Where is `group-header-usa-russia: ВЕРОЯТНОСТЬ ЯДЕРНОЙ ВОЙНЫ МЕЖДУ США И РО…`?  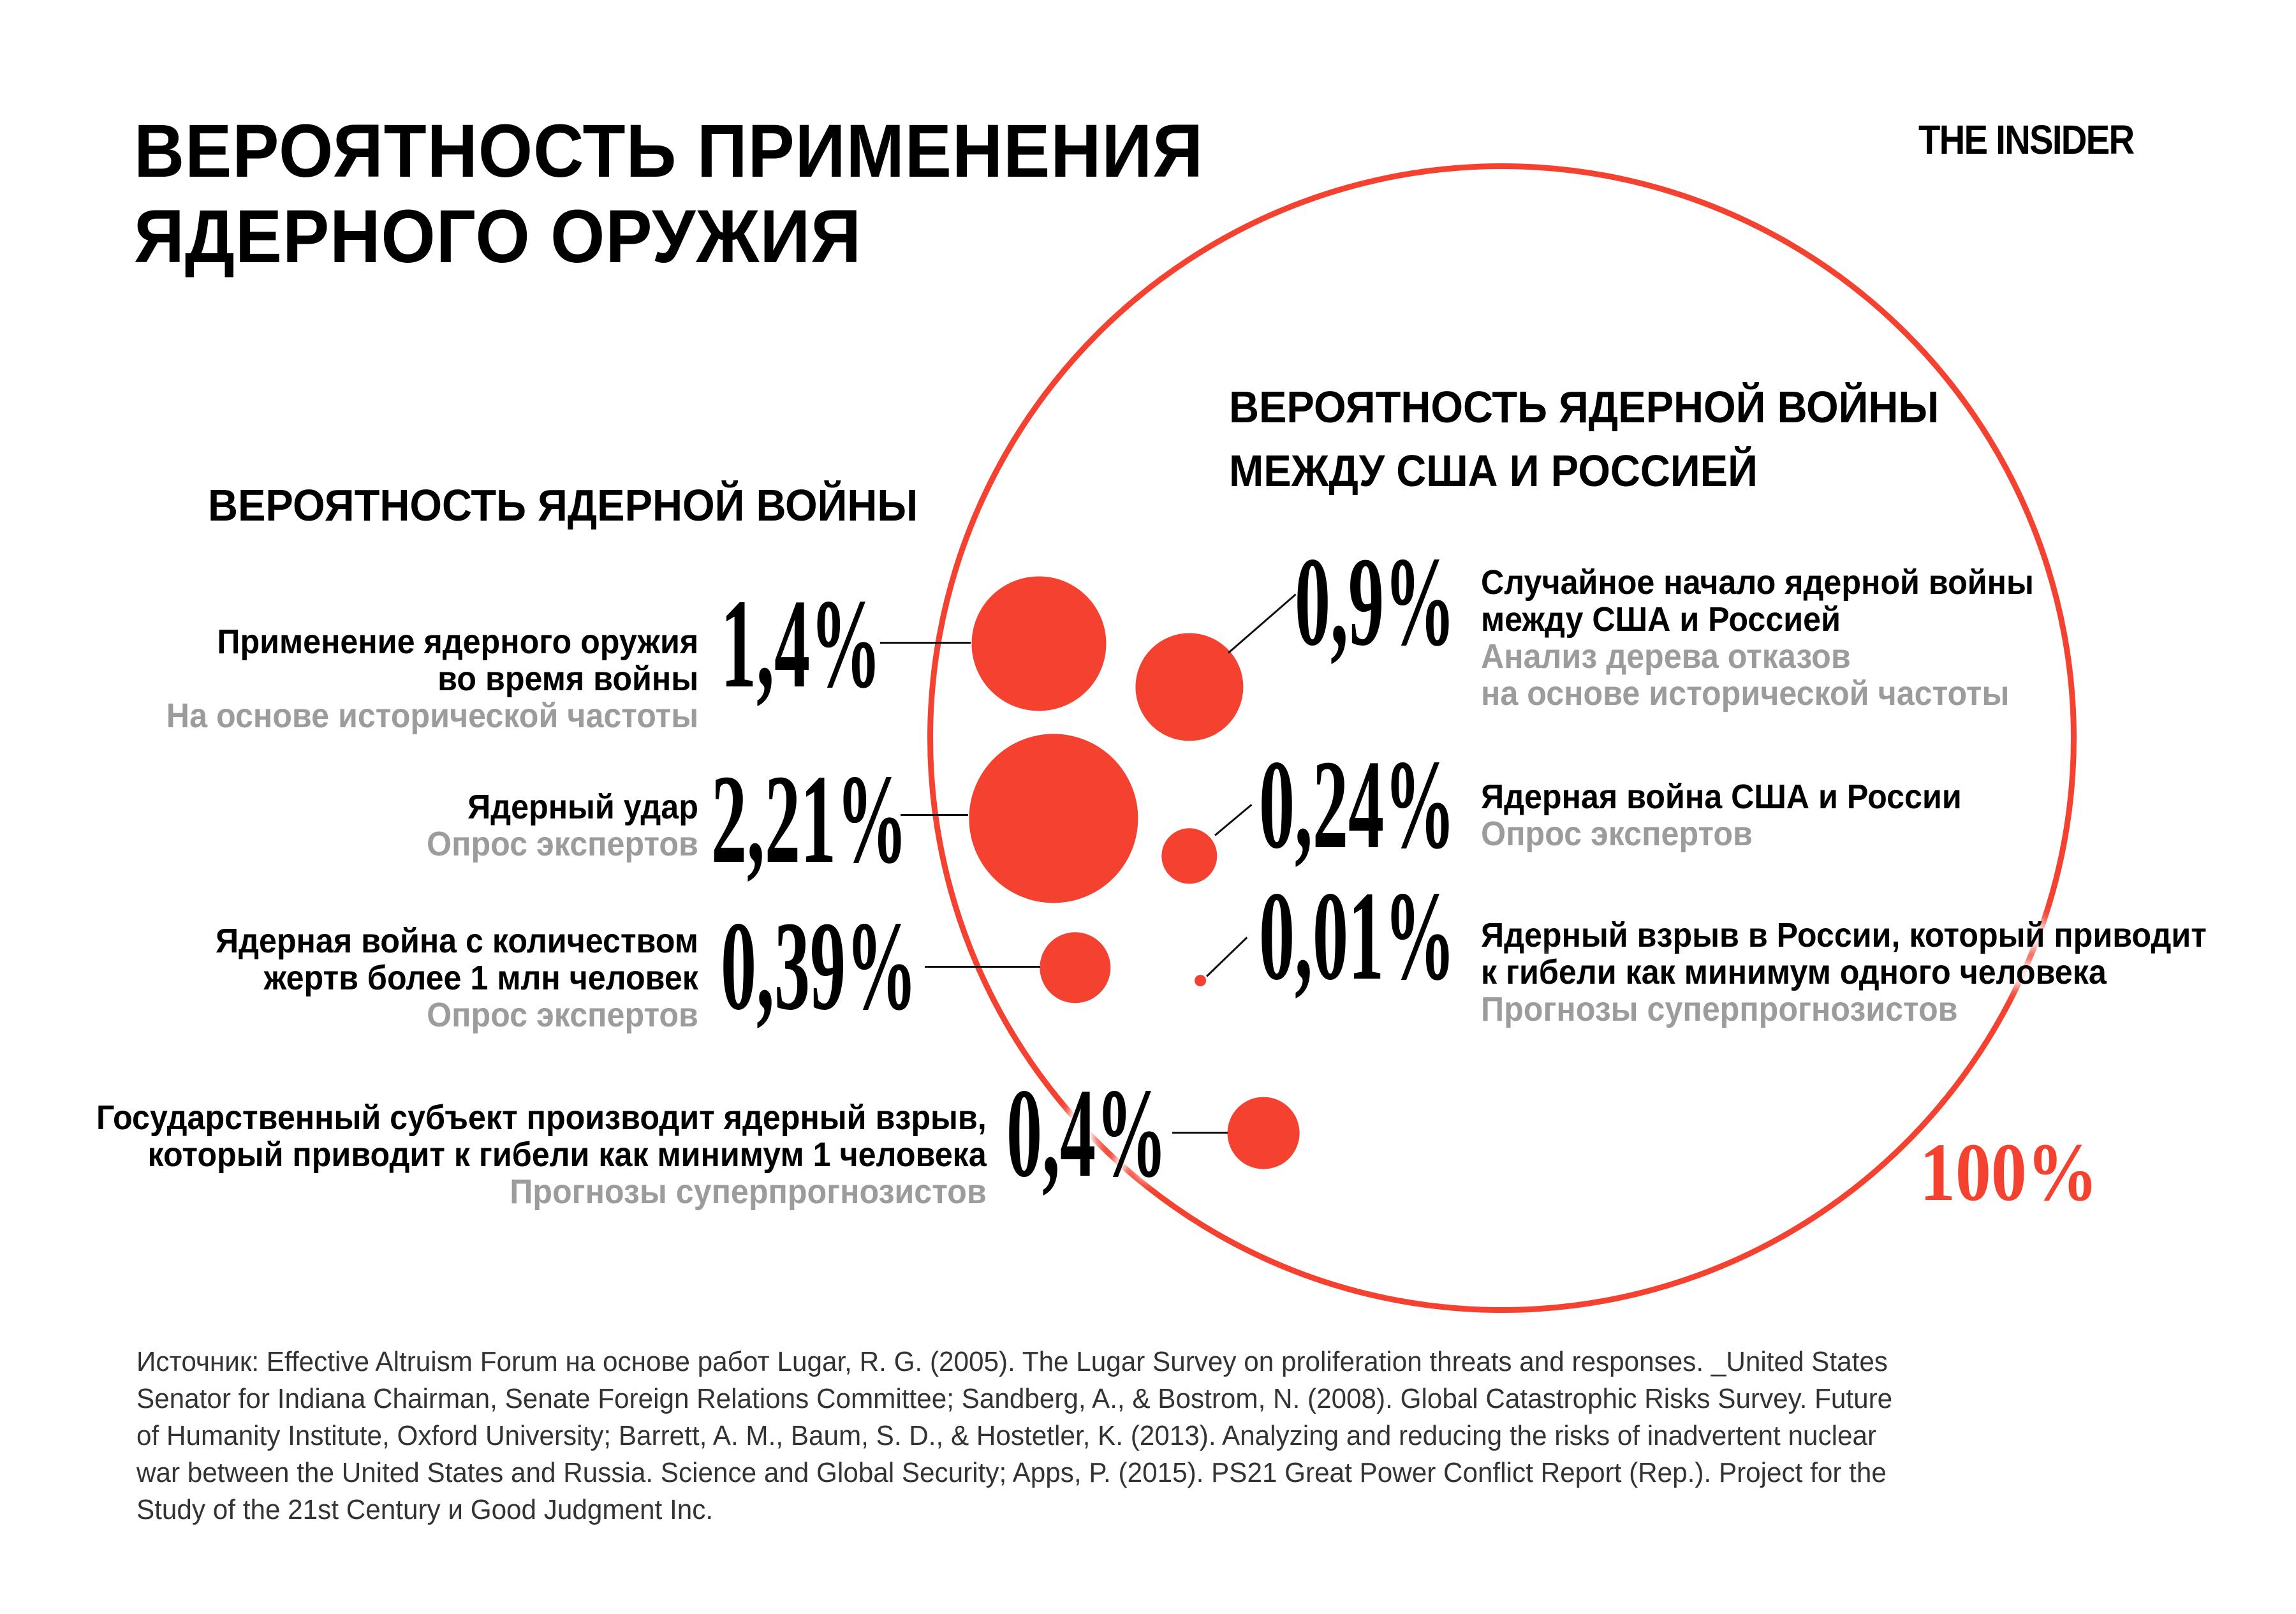 group-header-usa-russia: ВЕРОЯТНОСТЬ ЯДЕРНОЙ ВОЙНЫ МЕЖДУ США И РО… is located at coordinates (1584, 439).